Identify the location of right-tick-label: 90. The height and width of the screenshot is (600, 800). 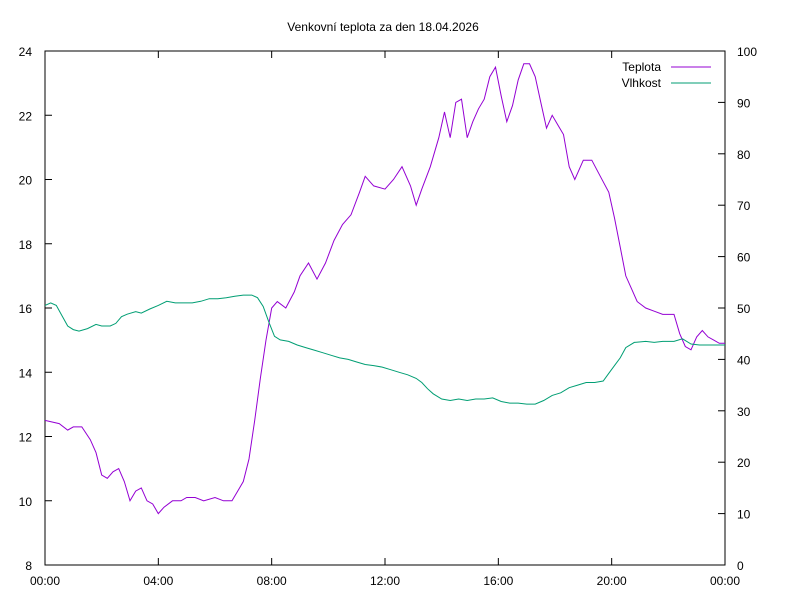
(744, 103).